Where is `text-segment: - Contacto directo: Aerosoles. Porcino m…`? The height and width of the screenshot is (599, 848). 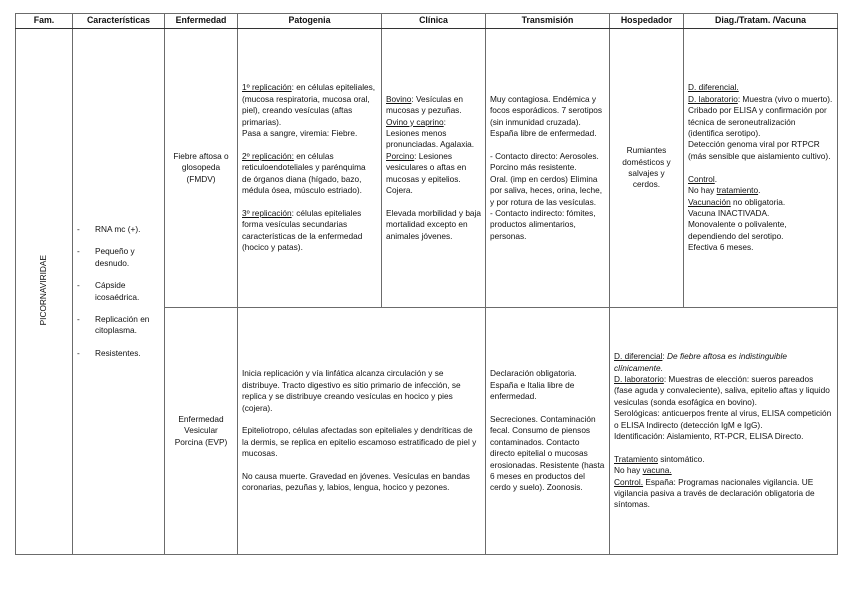
text-segment: - Contacto directo: Aerosoles. Porcino m… is located at coordinates (544, 161).